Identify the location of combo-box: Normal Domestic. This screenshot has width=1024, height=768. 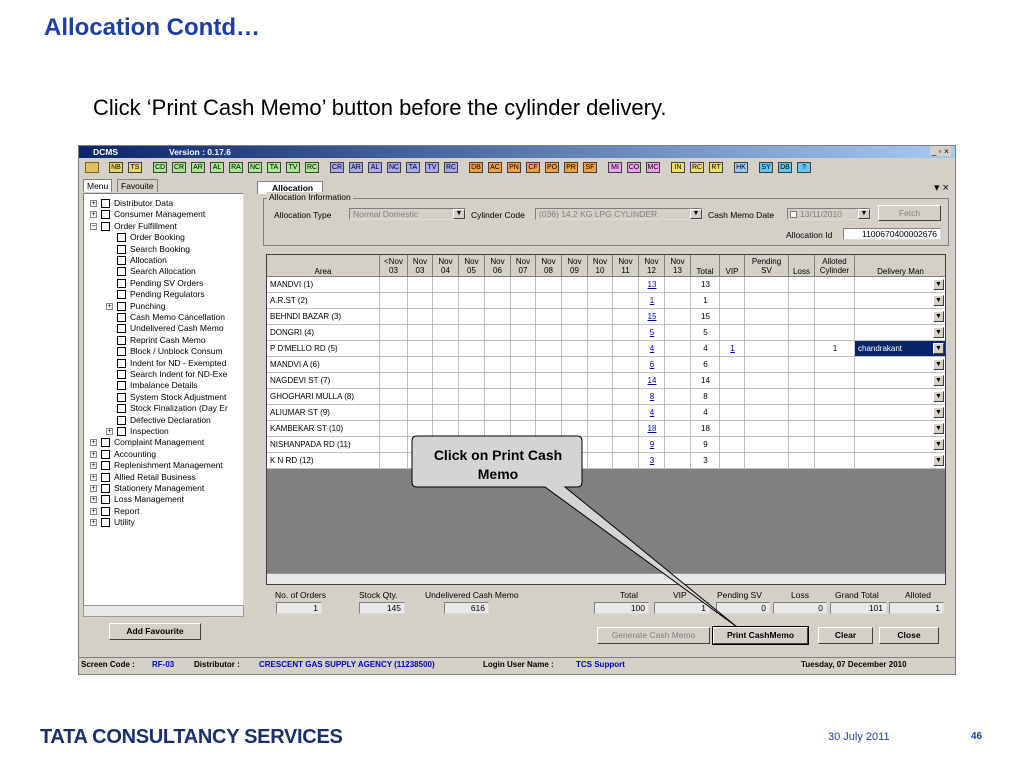
(407, 214).